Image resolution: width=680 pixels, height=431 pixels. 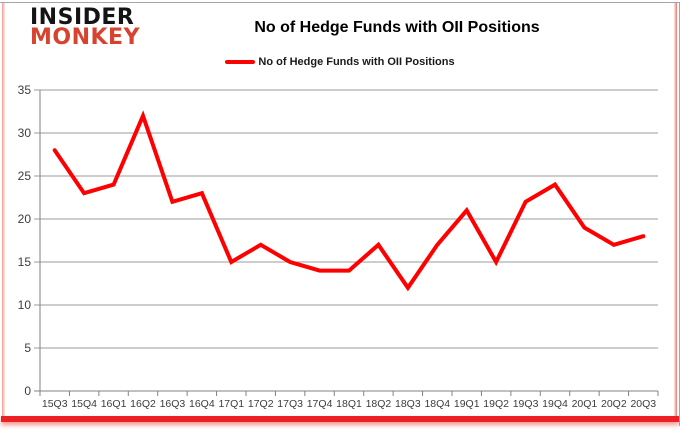 What do you see at coordinates (55, 404) in the screenshot?
I see `svg-text: 15Q3` at bounding box center [55, 404].